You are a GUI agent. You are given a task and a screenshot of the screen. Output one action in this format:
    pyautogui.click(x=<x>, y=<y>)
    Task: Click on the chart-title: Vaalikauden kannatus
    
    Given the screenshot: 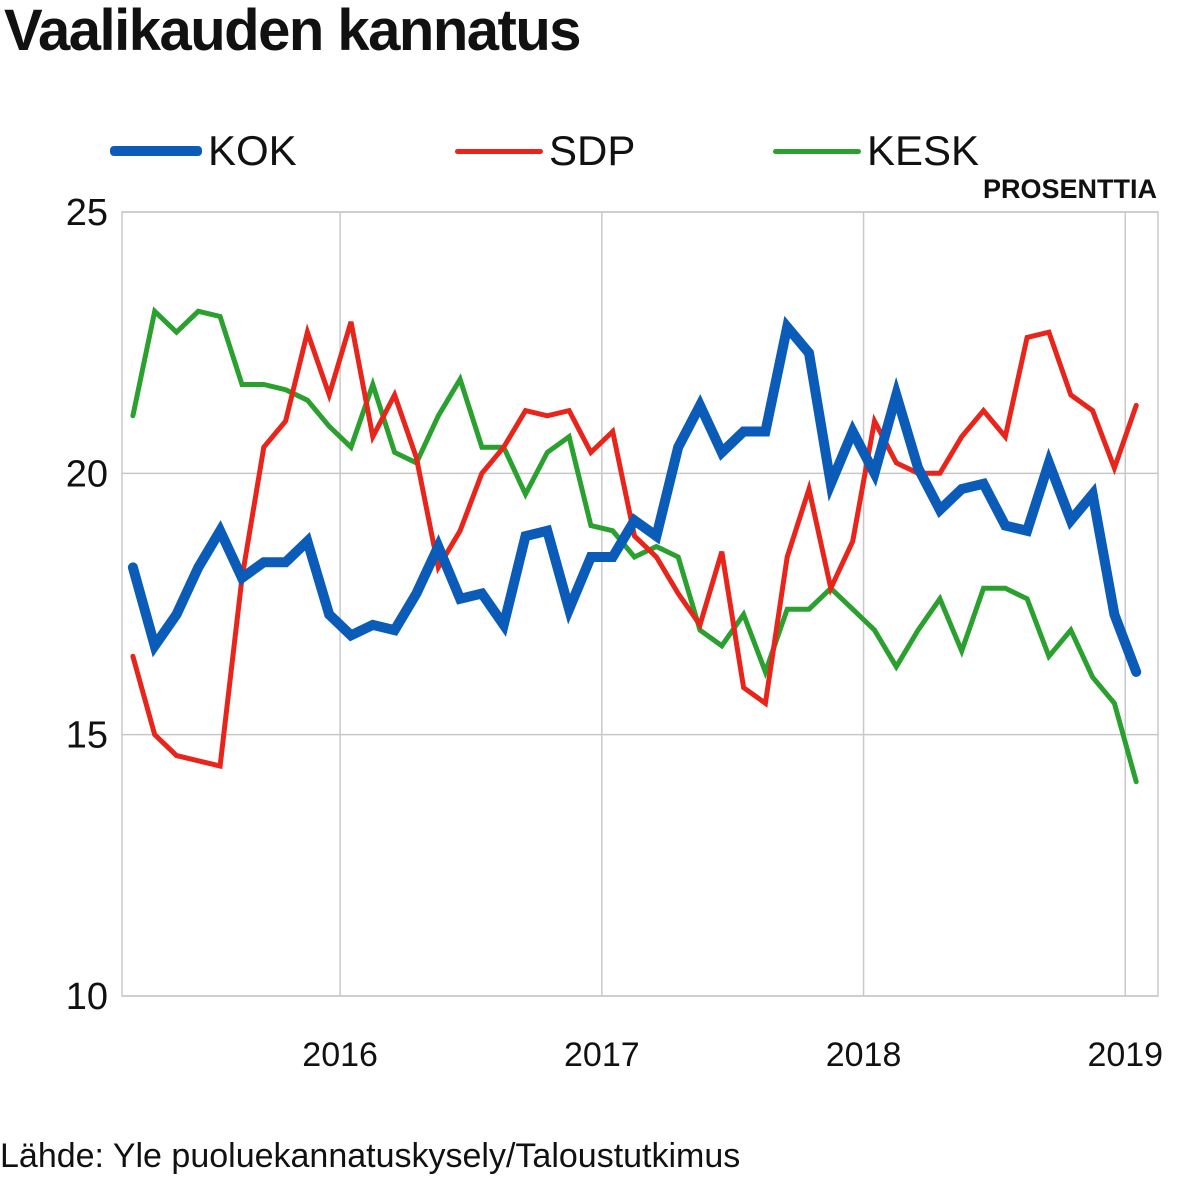 What is the action you would take?
    pyautogui.click(x=293, y=31)
    